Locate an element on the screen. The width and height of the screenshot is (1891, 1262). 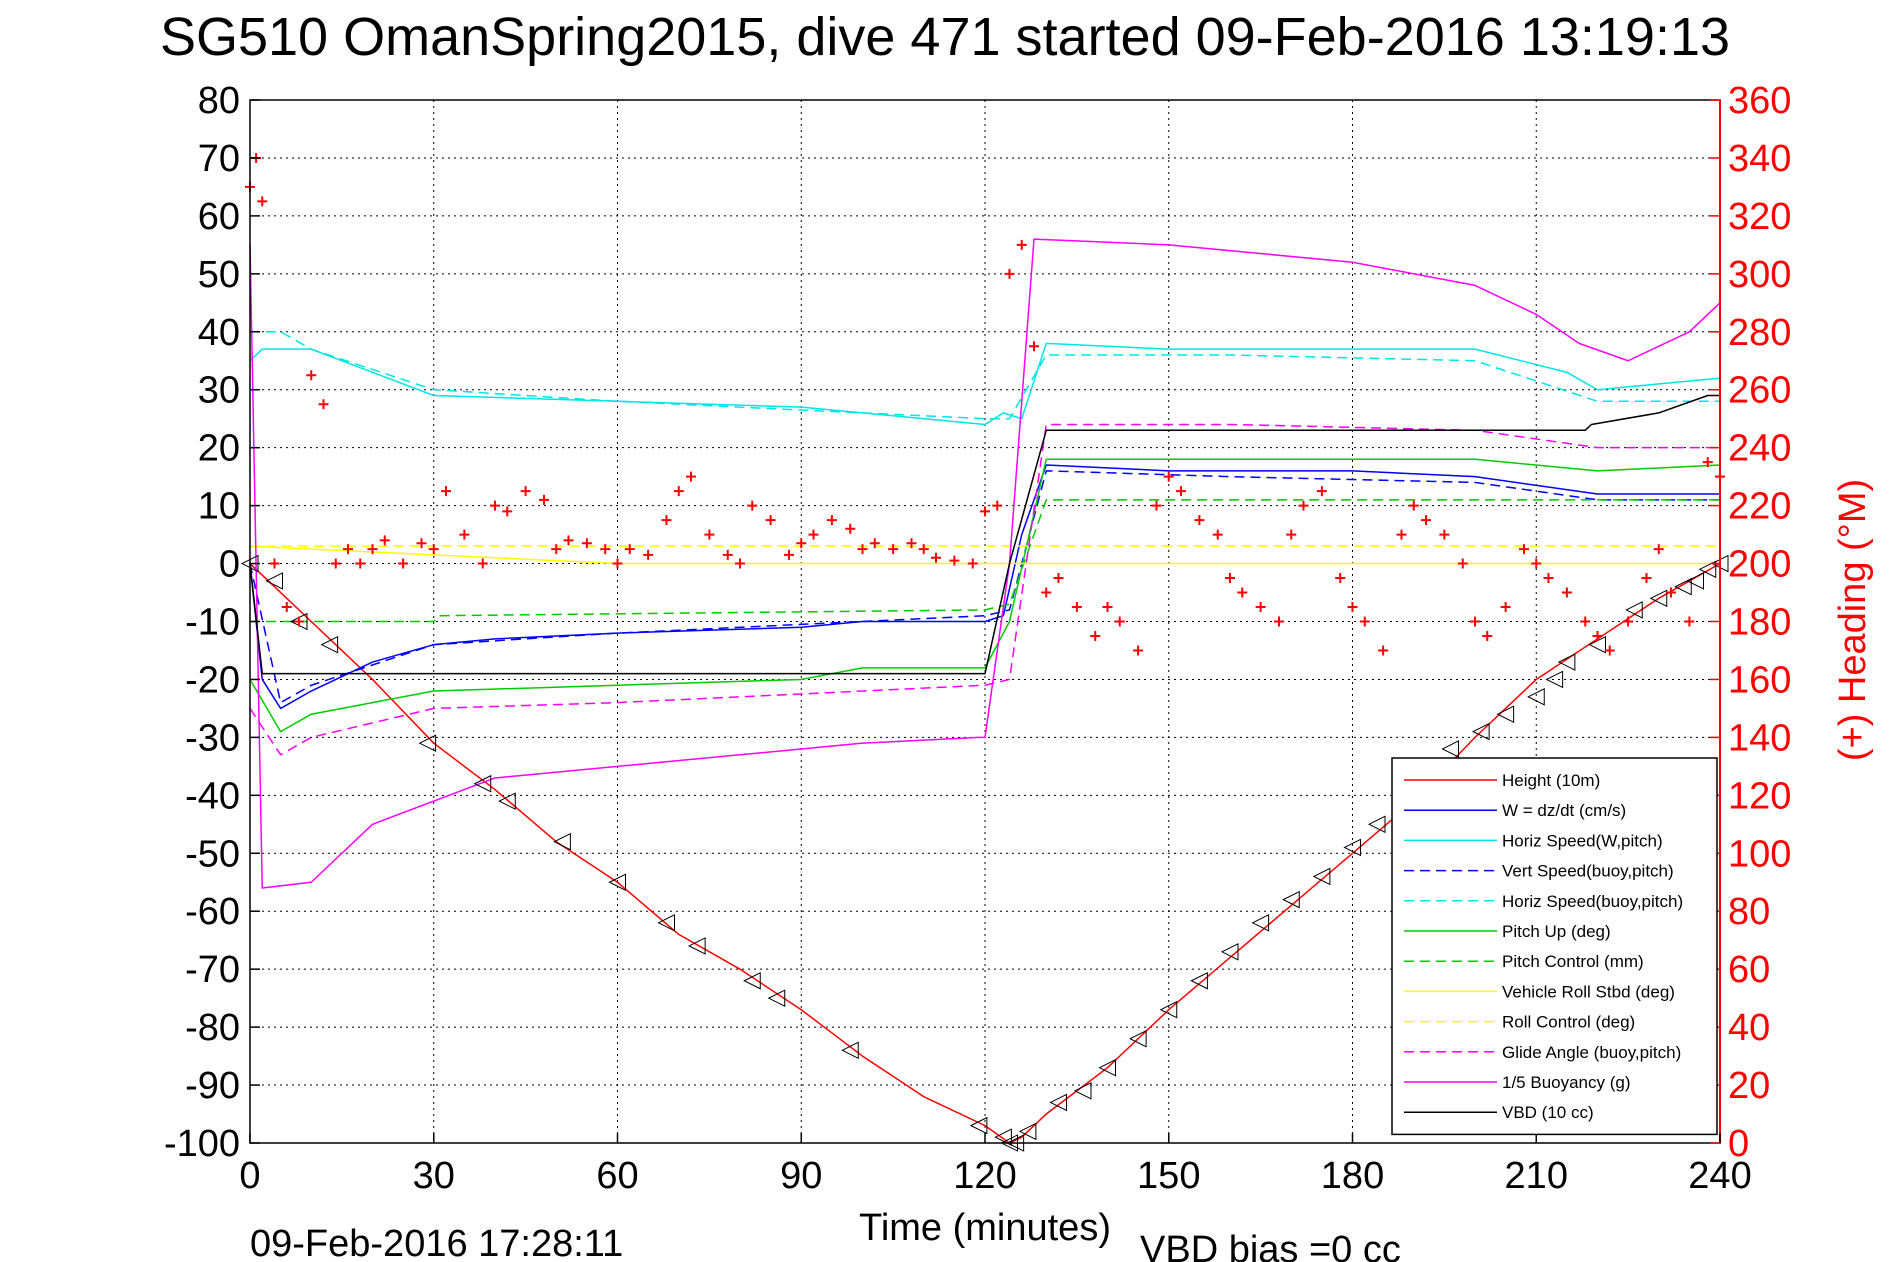
footer-vbd-bias: VBD bias =0 cc is located at coordinates (1270, 1245).